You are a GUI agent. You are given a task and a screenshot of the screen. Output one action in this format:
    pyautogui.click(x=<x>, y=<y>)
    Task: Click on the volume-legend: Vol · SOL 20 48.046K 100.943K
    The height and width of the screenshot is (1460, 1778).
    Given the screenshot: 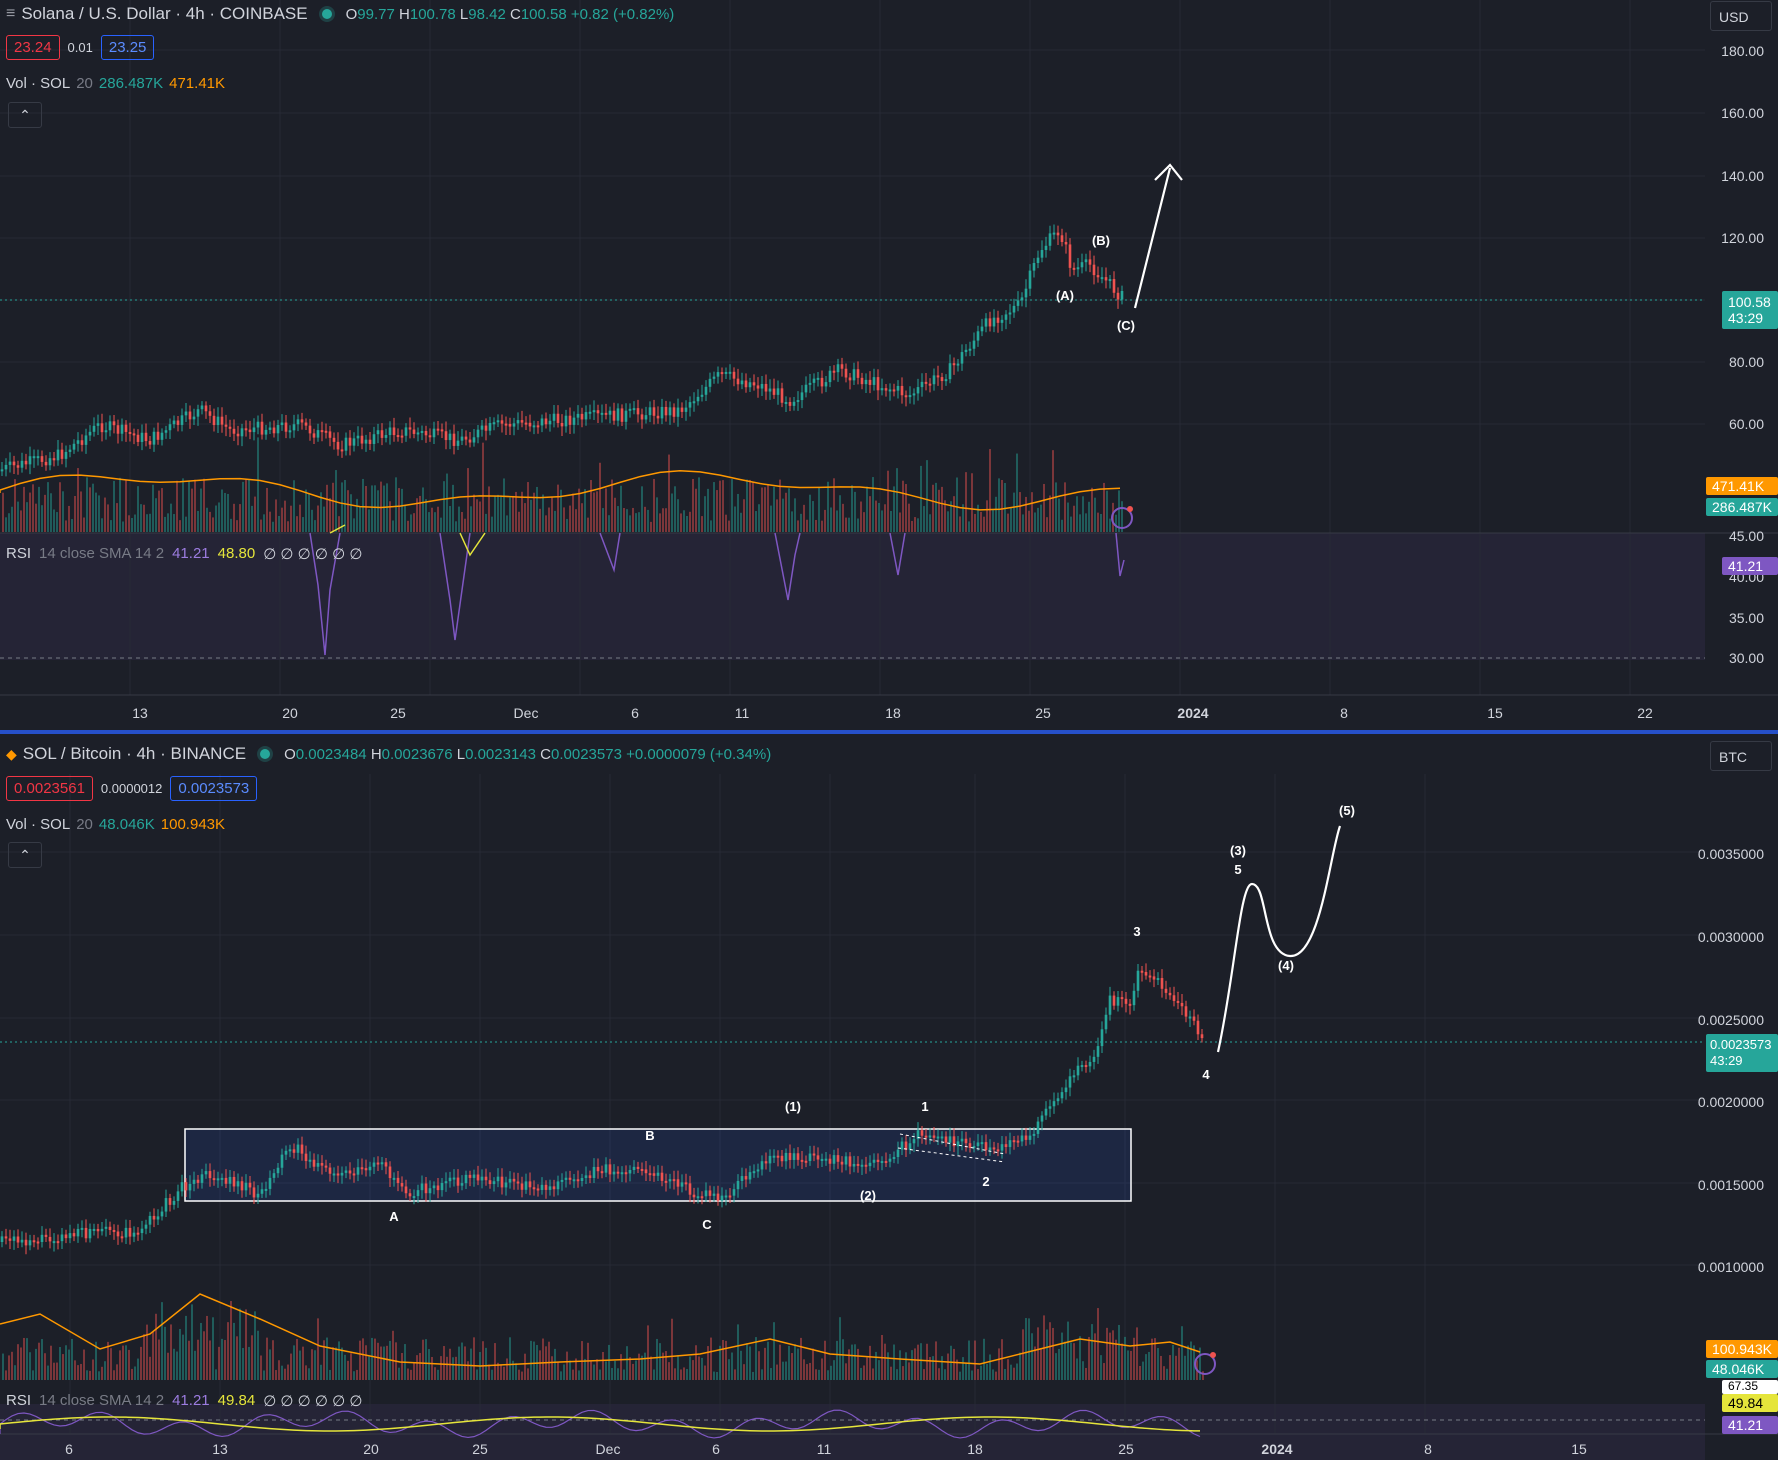 What is the action you would take?
    pyautogui.click(x=116, y=824)
    